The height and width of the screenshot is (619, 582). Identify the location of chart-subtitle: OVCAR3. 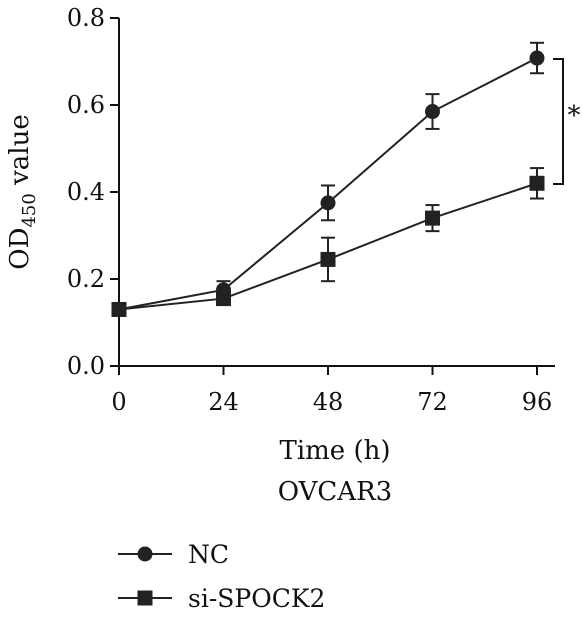
(335, 492).